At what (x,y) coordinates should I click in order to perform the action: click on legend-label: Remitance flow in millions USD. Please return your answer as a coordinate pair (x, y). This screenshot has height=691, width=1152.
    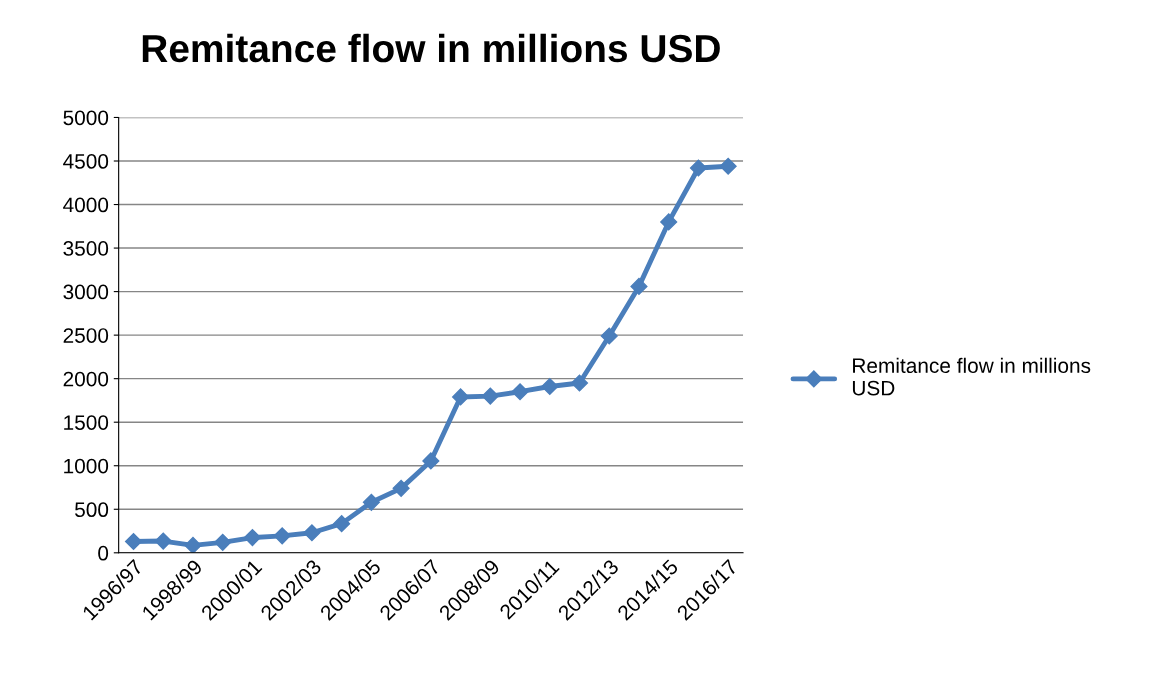
    Looking at the image, I should click on (971, 376).